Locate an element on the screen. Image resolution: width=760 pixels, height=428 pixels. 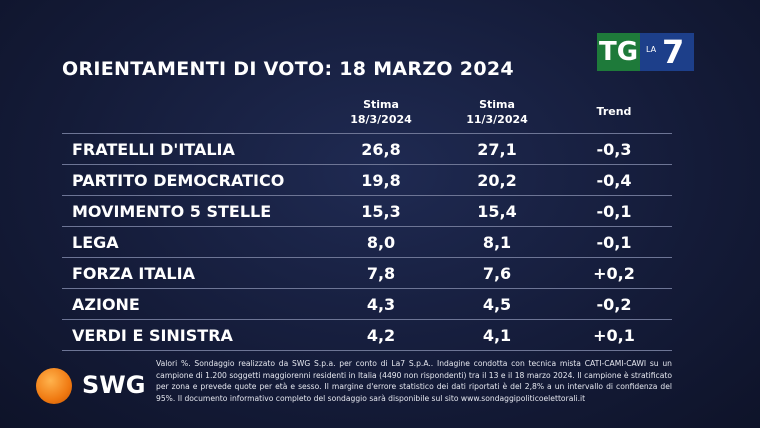
table-value: 20,2 is located at coordinates (497, 180).